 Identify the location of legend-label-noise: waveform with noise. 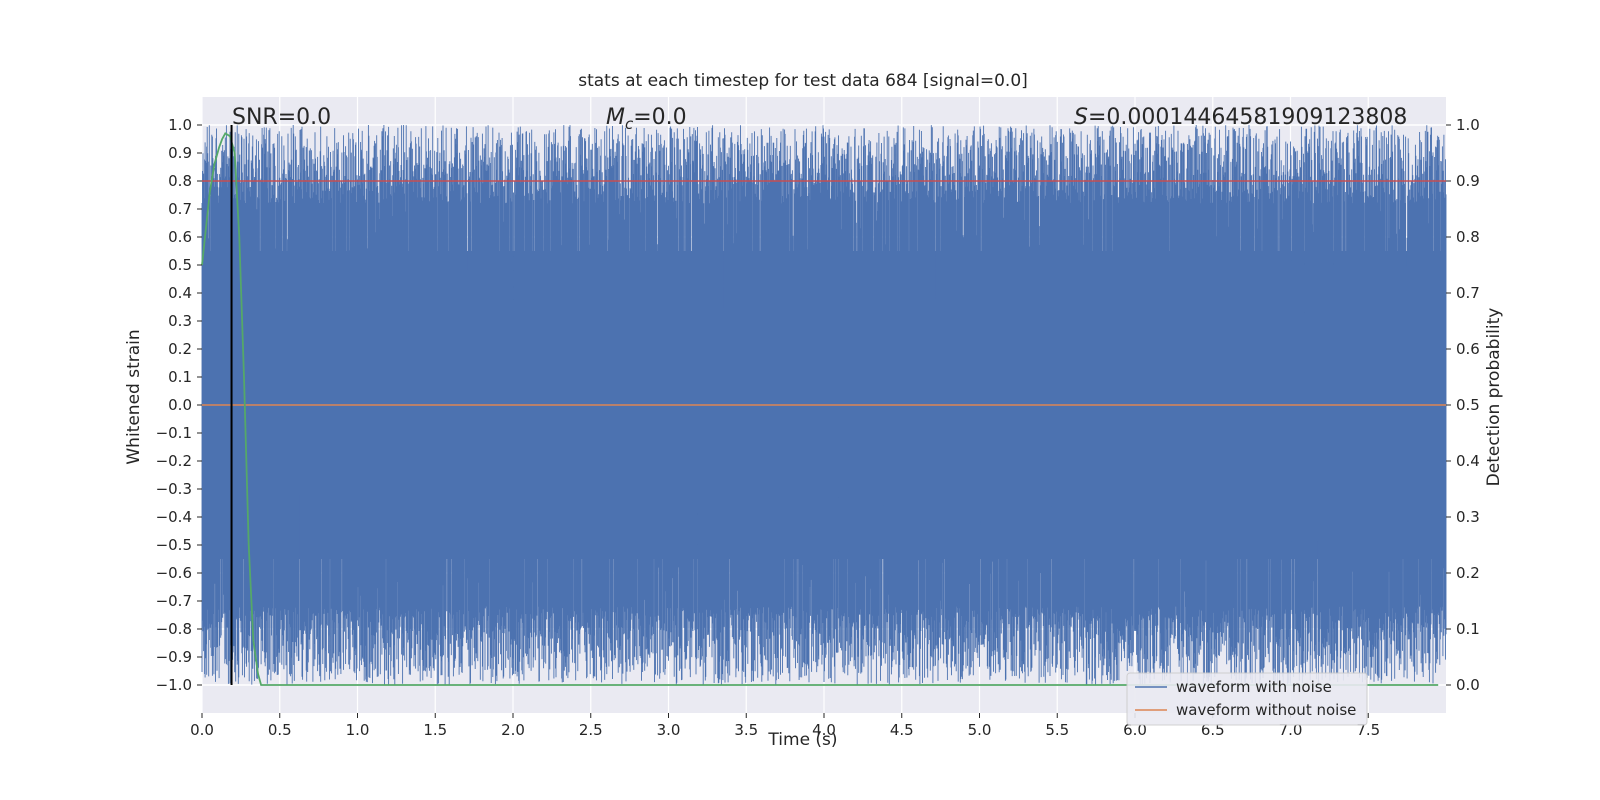
(1254, 687).